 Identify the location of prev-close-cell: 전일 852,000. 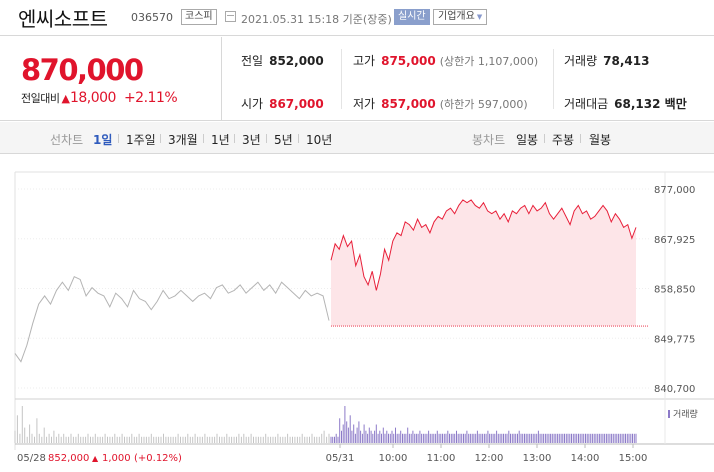
(282, 60).